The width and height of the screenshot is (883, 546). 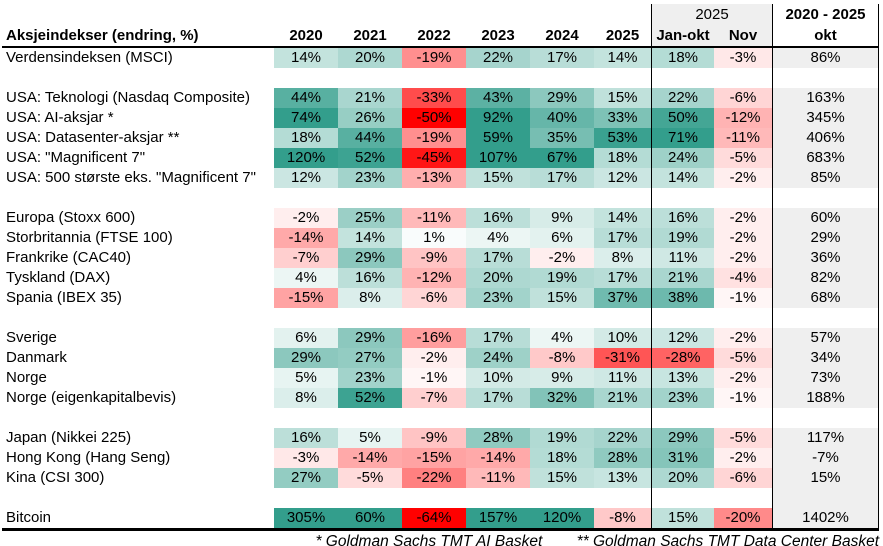 I want to click on group-header-row: 2025 2020 - 2025, so click(x=440, y=14).